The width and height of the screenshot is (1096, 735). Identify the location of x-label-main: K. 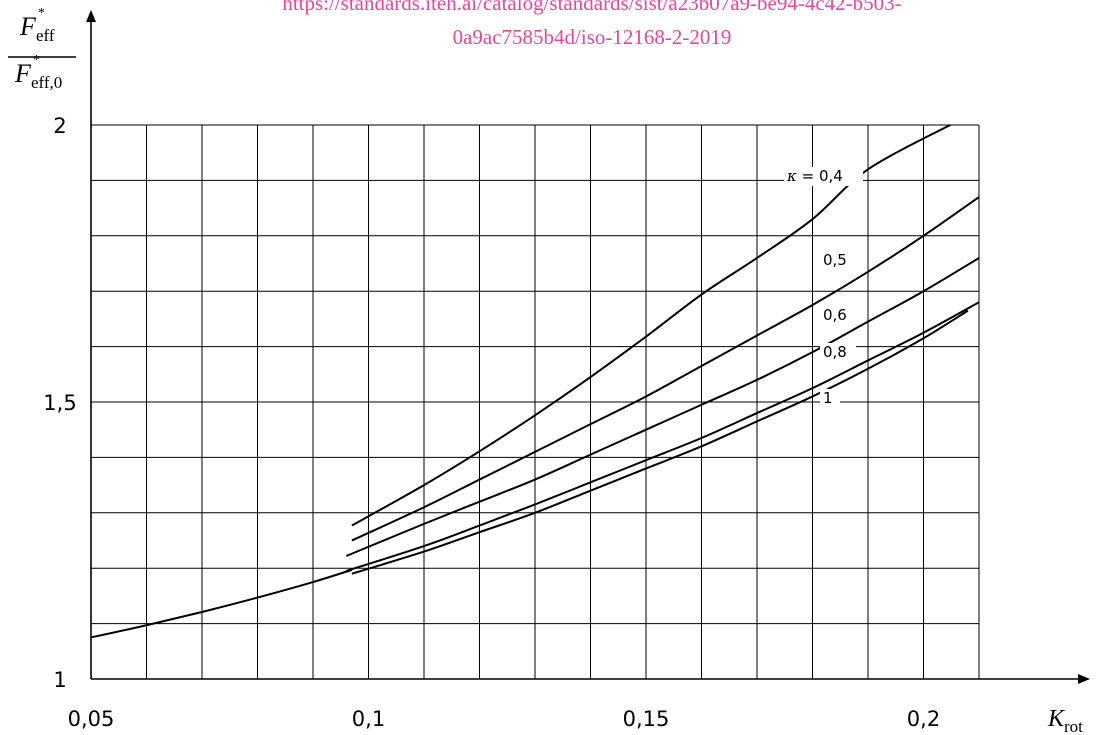
(1056, 719).